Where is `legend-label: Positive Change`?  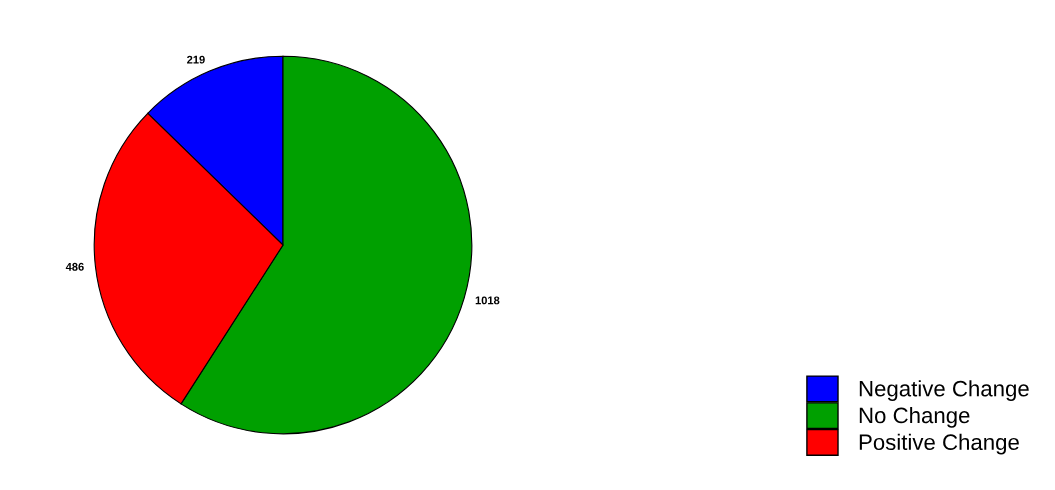 legend-label: Positive Change is located at coordinates (939, 444).